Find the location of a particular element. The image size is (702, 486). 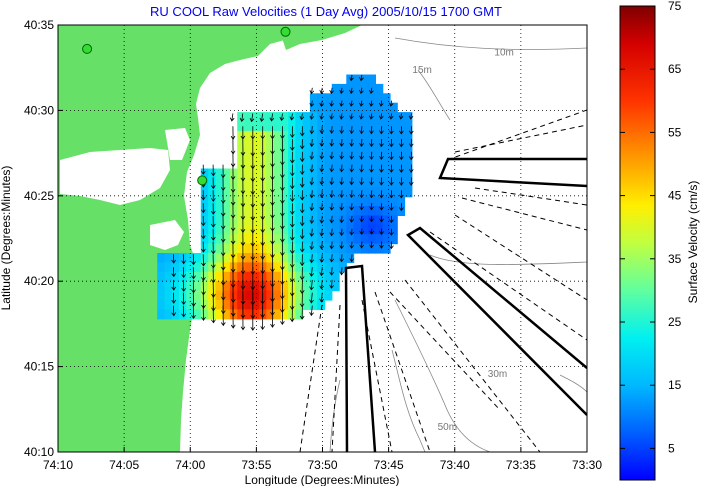

x-tick-label: 73:30 is located at coordinates (587, 465).